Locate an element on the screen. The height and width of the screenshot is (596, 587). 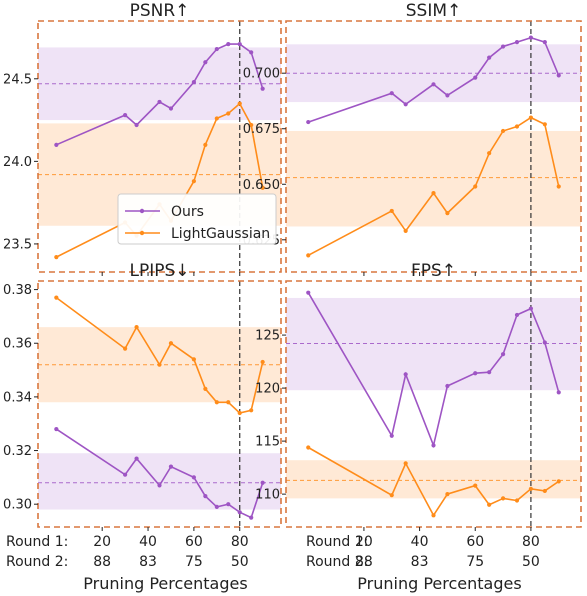
psnr-title: PSNR↑ is located at coordinates (160, 11).